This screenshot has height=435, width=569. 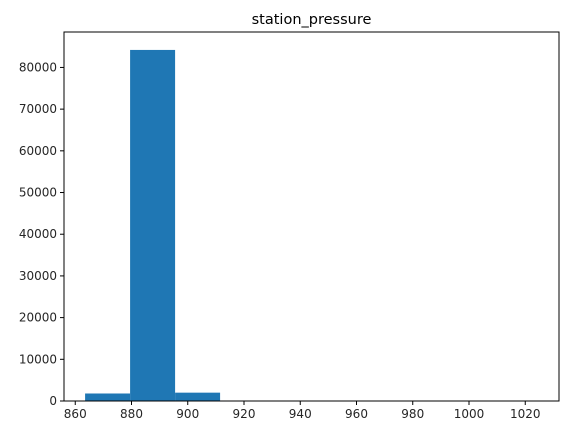 I want to click on y-tick-label: 50000, so click(x=38, y=193).